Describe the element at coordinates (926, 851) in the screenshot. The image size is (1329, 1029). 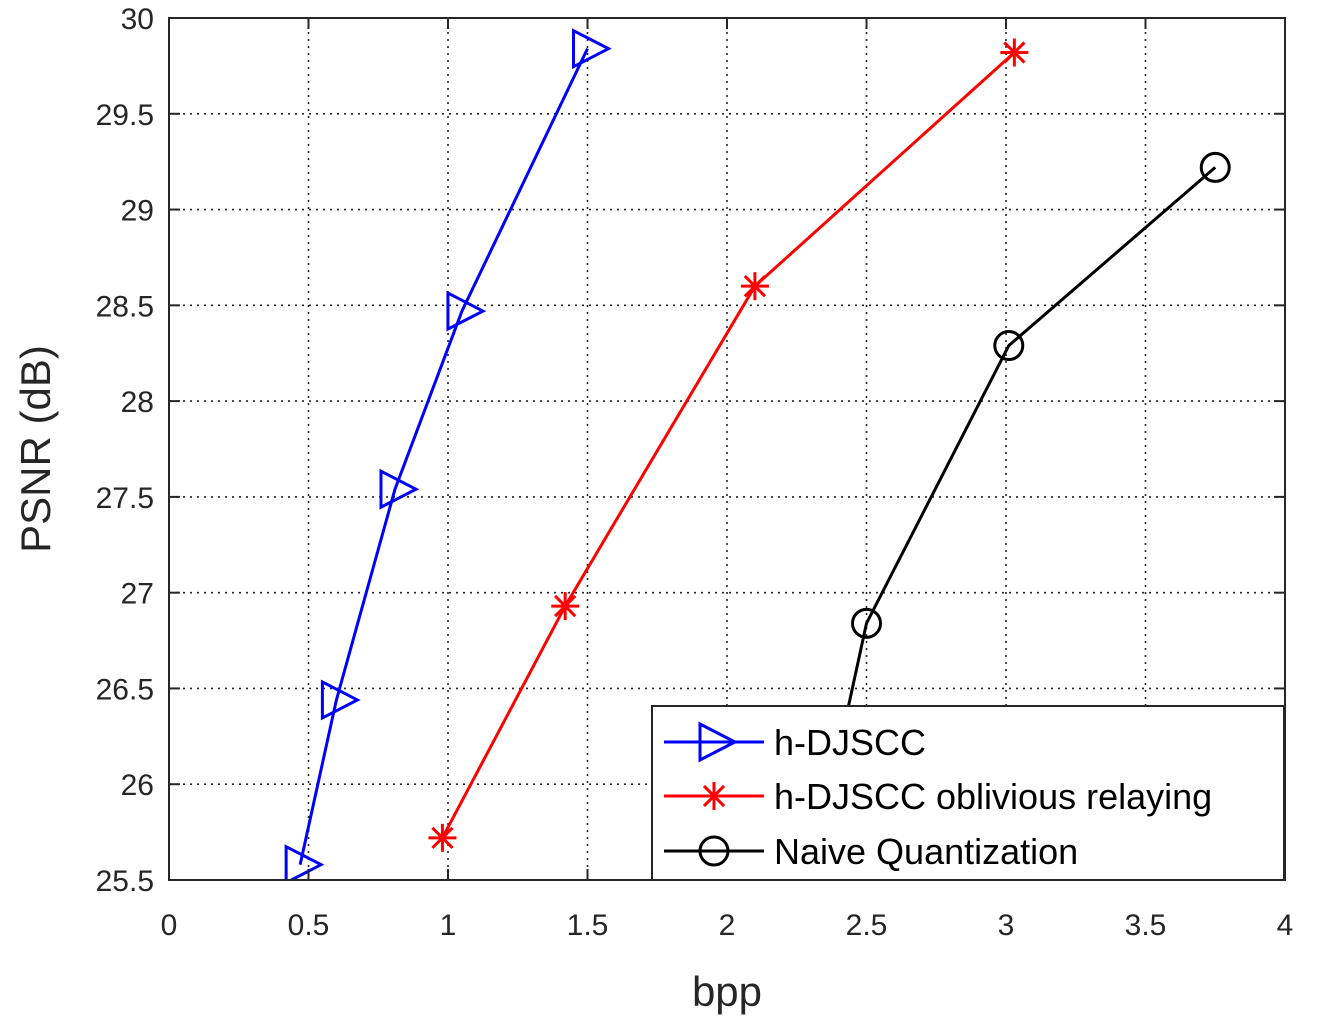
I see `legend-label: Naive Quantization` at that location.